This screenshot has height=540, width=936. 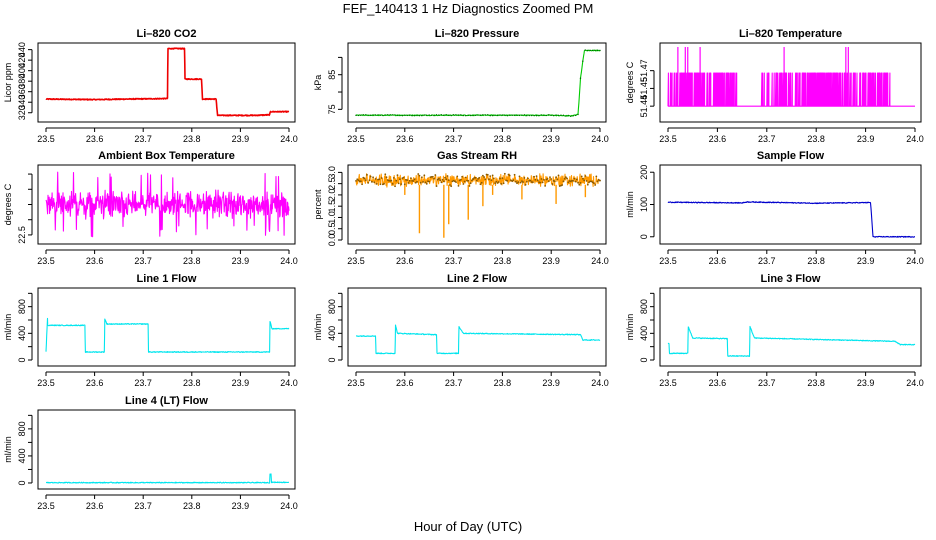 What do you see at coordinates (332, 183) in the screenshot?
I see `y-tick-label: 2.5` at bounding box center [332, 183].